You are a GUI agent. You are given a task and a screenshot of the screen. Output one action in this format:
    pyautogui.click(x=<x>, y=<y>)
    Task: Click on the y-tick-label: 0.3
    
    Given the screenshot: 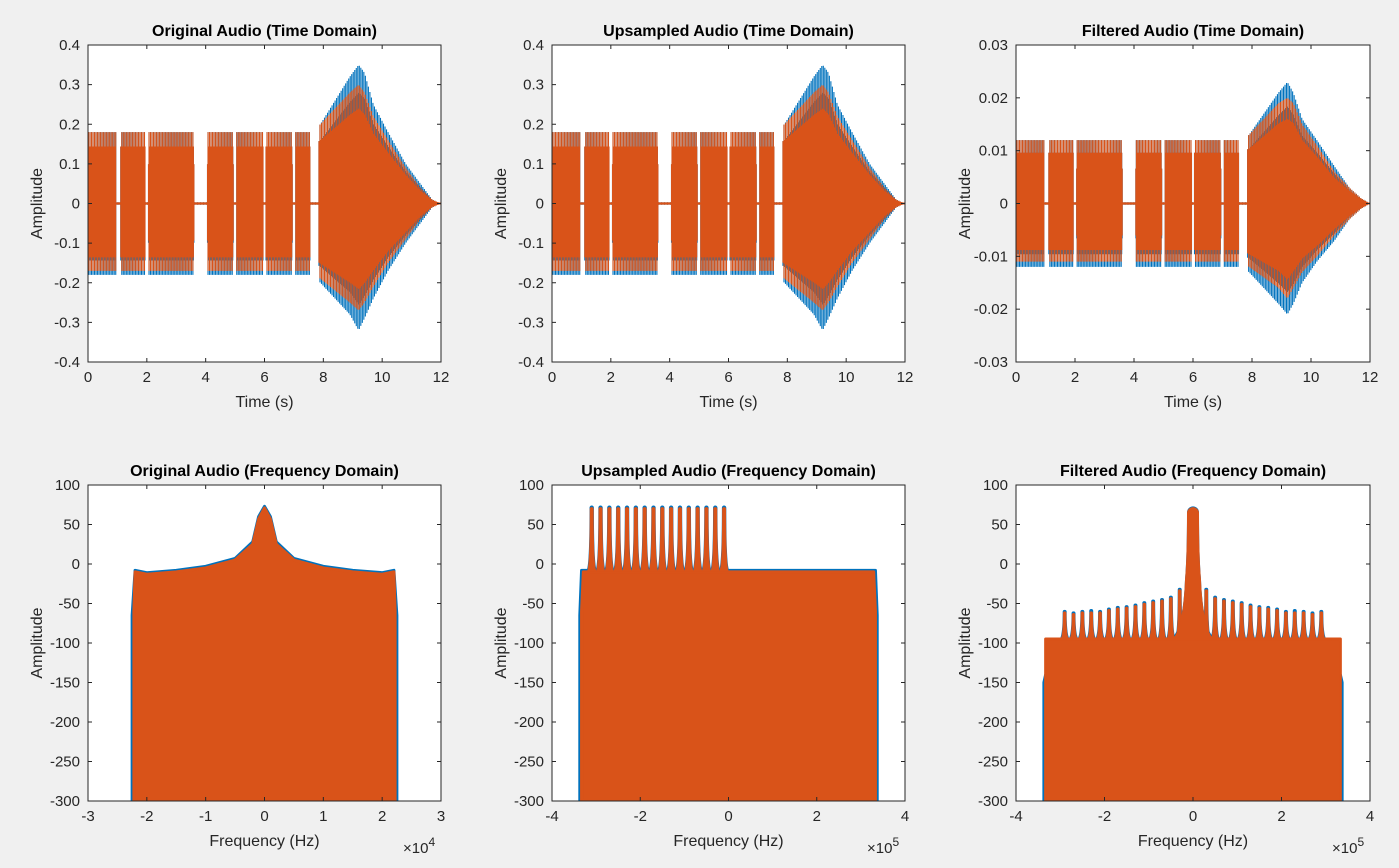 What is the action you would take?
    pyautogui.click(x=69, y=85)
    